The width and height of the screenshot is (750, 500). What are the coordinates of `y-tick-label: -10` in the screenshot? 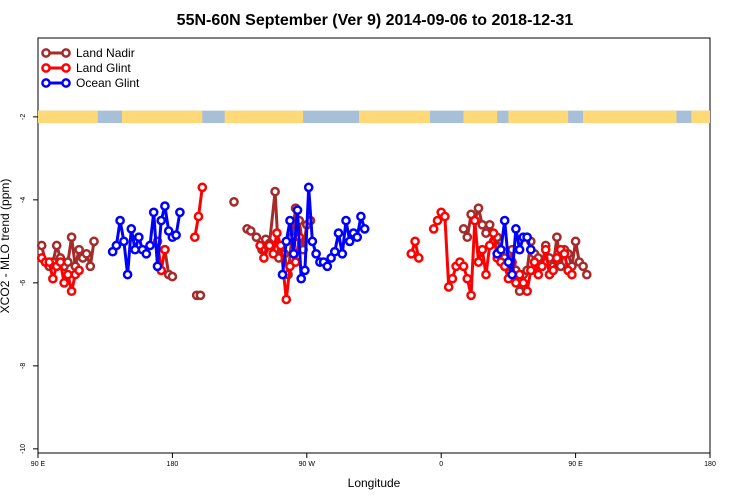 It's located at (23, 449).